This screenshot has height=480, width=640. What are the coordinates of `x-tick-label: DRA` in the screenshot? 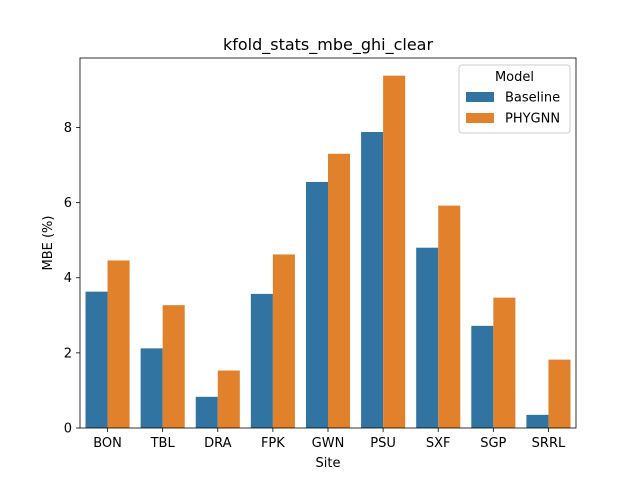 It's located at (218, 443).